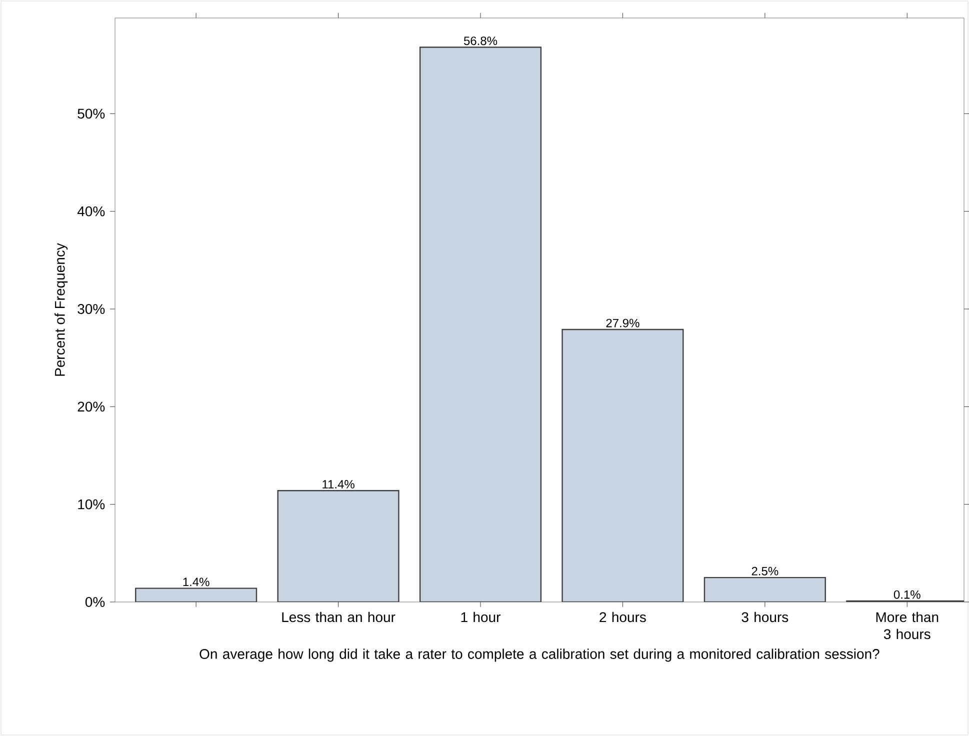 This screenshot has height=736, width=969. I want to click on x-axis-title: On average how long did it take a rater to complete a calibration set during a monitored calibration session?, so click(540, 655).